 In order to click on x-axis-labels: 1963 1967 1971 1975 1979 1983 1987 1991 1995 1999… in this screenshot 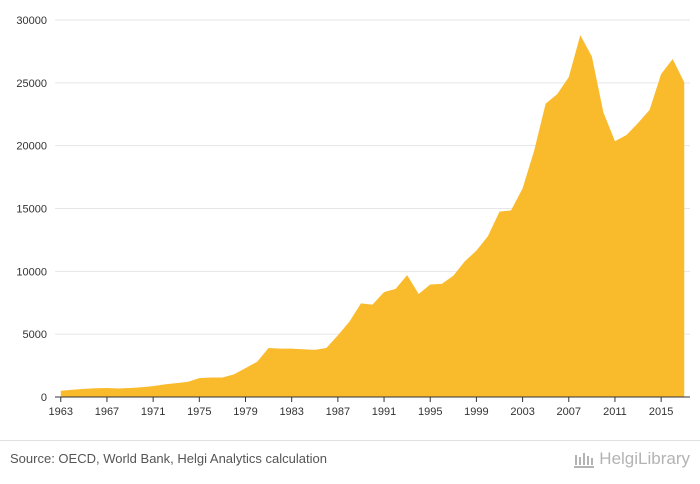, I will do `click(361, 407)`.